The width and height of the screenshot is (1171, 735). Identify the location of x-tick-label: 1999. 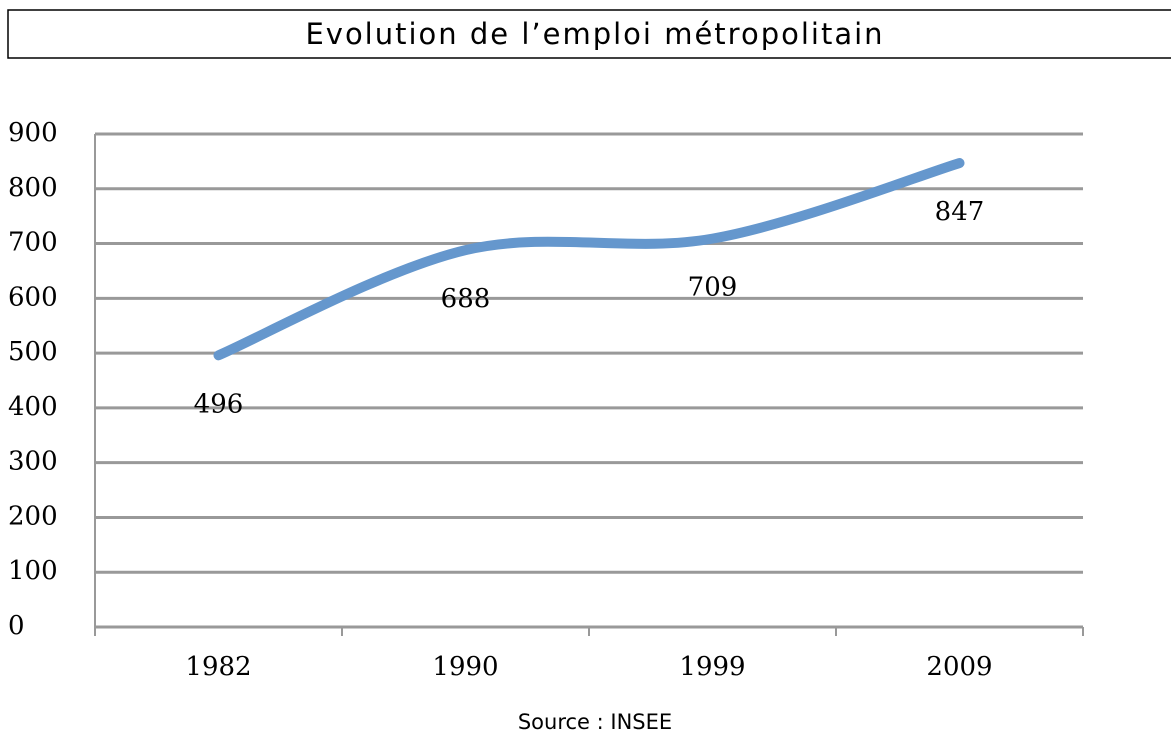
(712, 667).